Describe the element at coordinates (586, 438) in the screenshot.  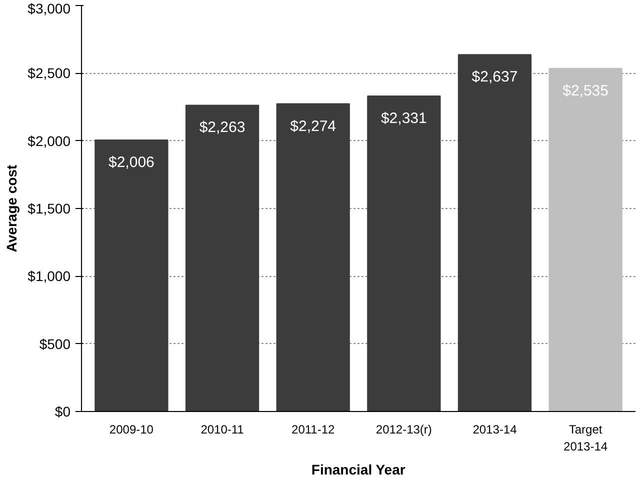
I see `x-tick-label: Target 2013-14` at that location.